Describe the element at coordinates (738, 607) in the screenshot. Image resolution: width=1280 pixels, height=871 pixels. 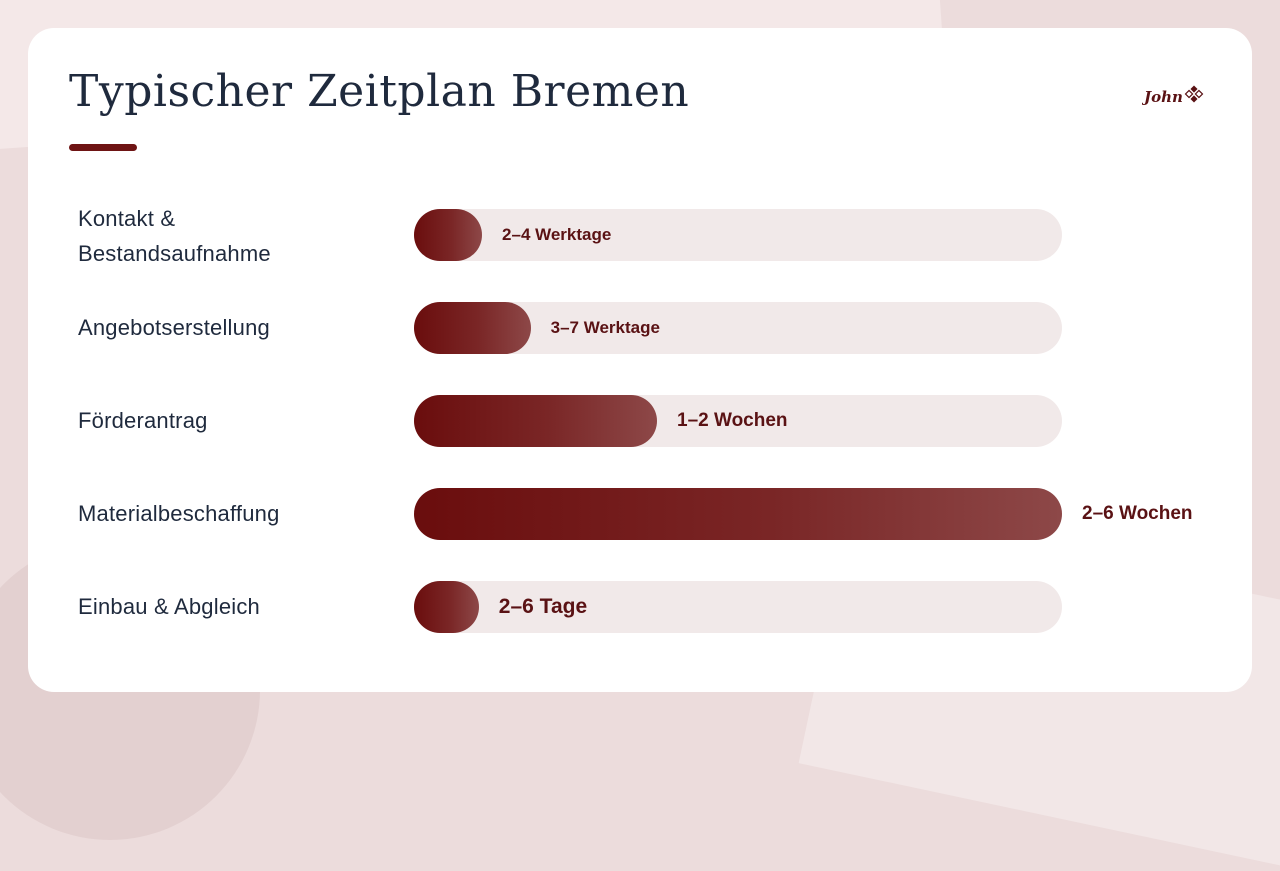
I see `bar-track: 2–6 Tage` at that location.